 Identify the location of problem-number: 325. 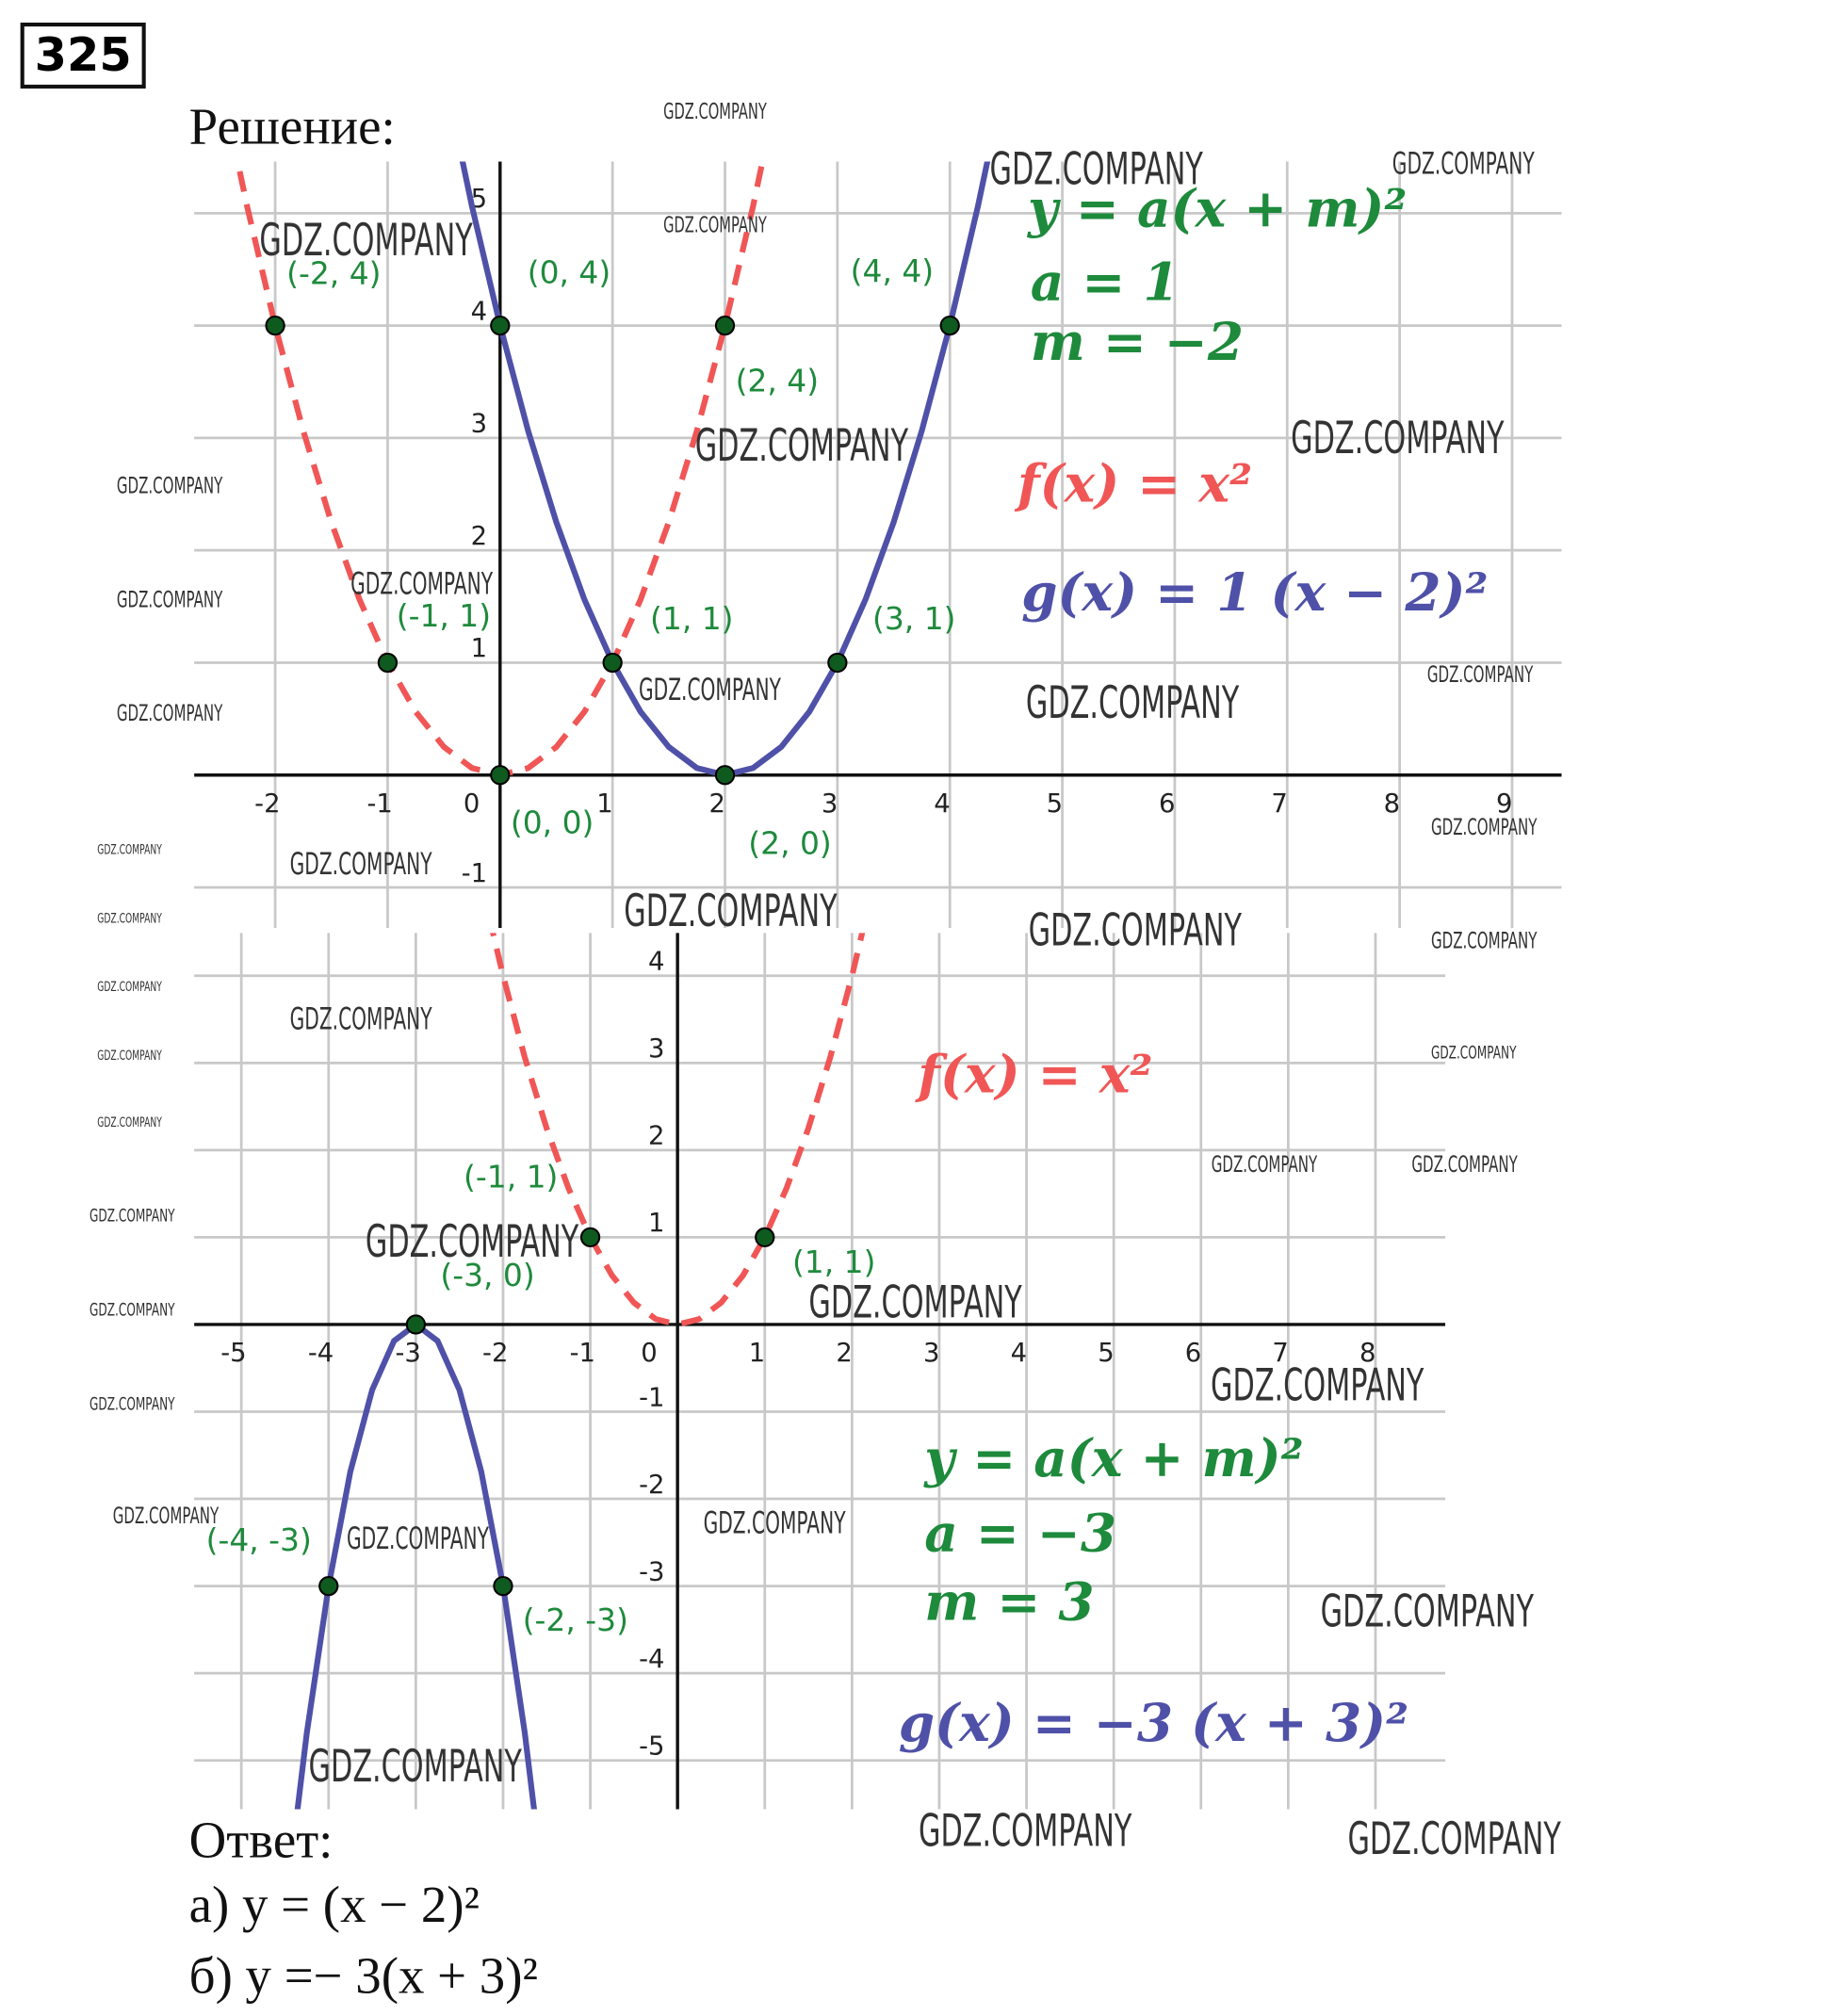
(84, 54).